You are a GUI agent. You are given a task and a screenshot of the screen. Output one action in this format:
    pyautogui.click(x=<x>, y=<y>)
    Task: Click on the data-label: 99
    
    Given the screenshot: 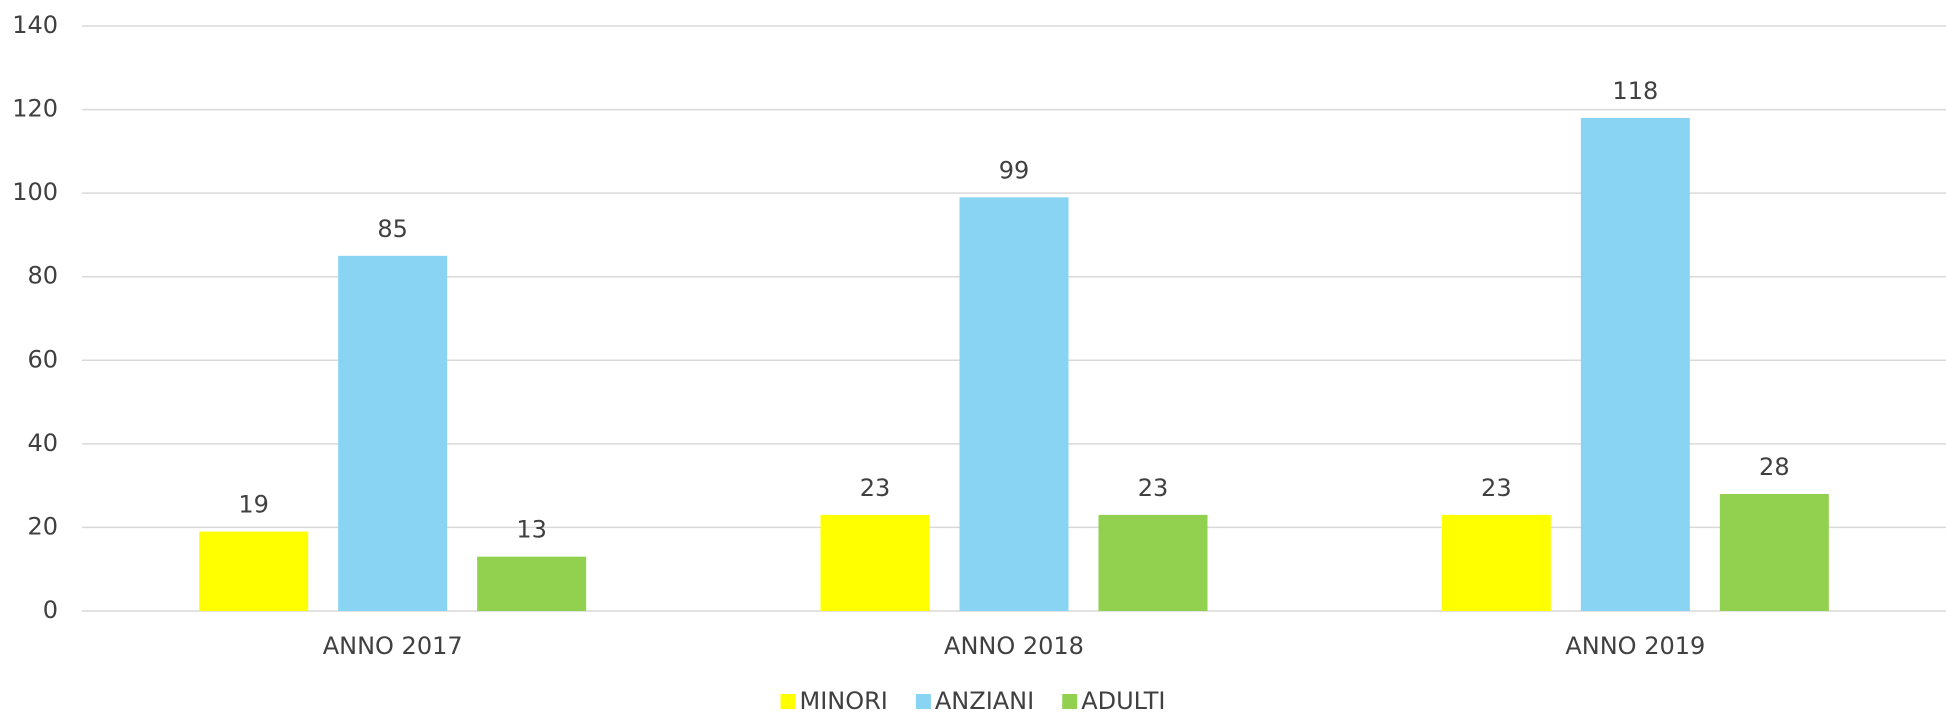 What is the action you would take?
    pyautogui.click(x=1014, y=170)
    